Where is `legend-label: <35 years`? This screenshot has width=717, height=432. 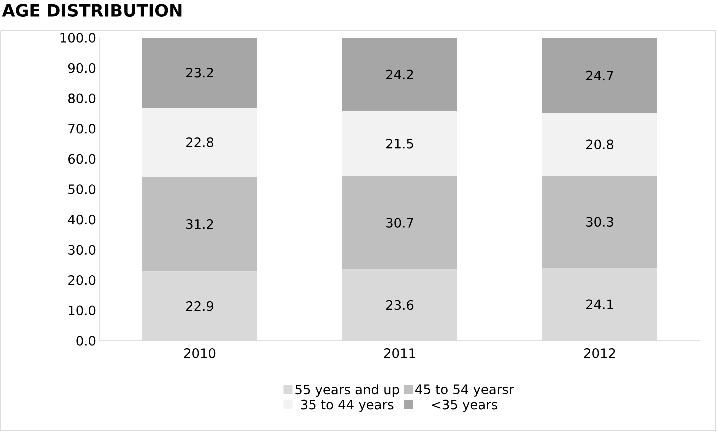
legend-label: <35 years is located at coordinates (465, 406).